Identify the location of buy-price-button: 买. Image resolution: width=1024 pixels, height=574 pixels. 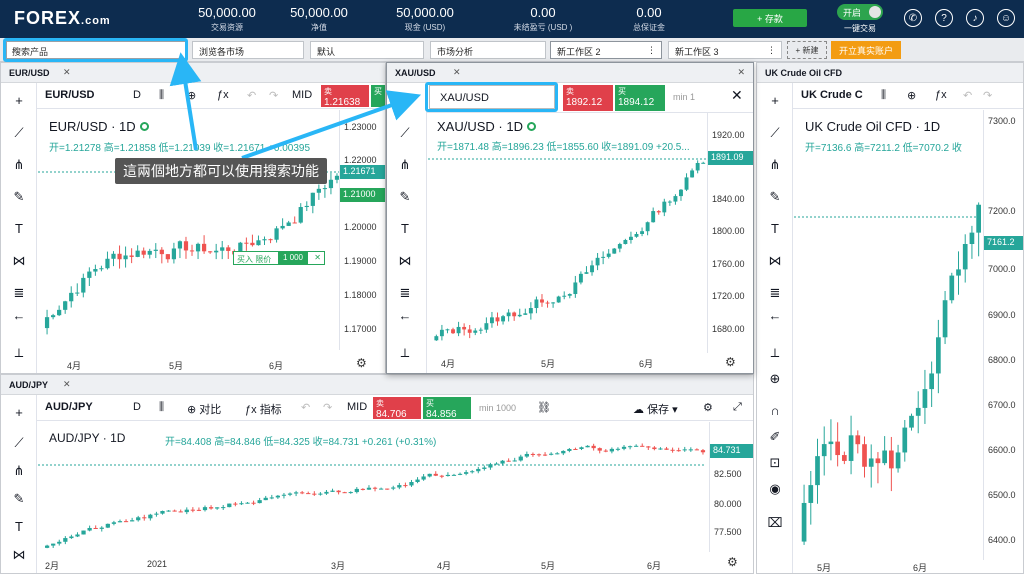
(378, 96).